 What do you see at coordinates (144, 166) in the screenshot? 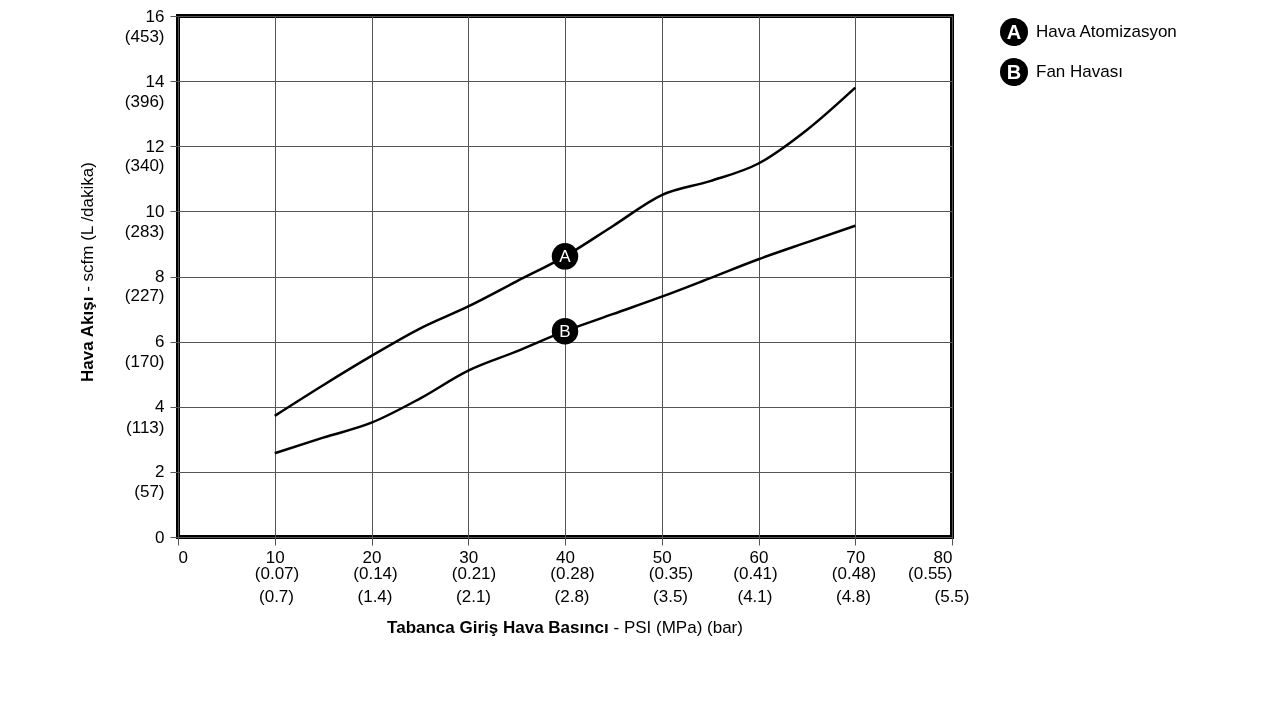
I see `y2-tick-label: (340)` at bounding box center [144, 166].